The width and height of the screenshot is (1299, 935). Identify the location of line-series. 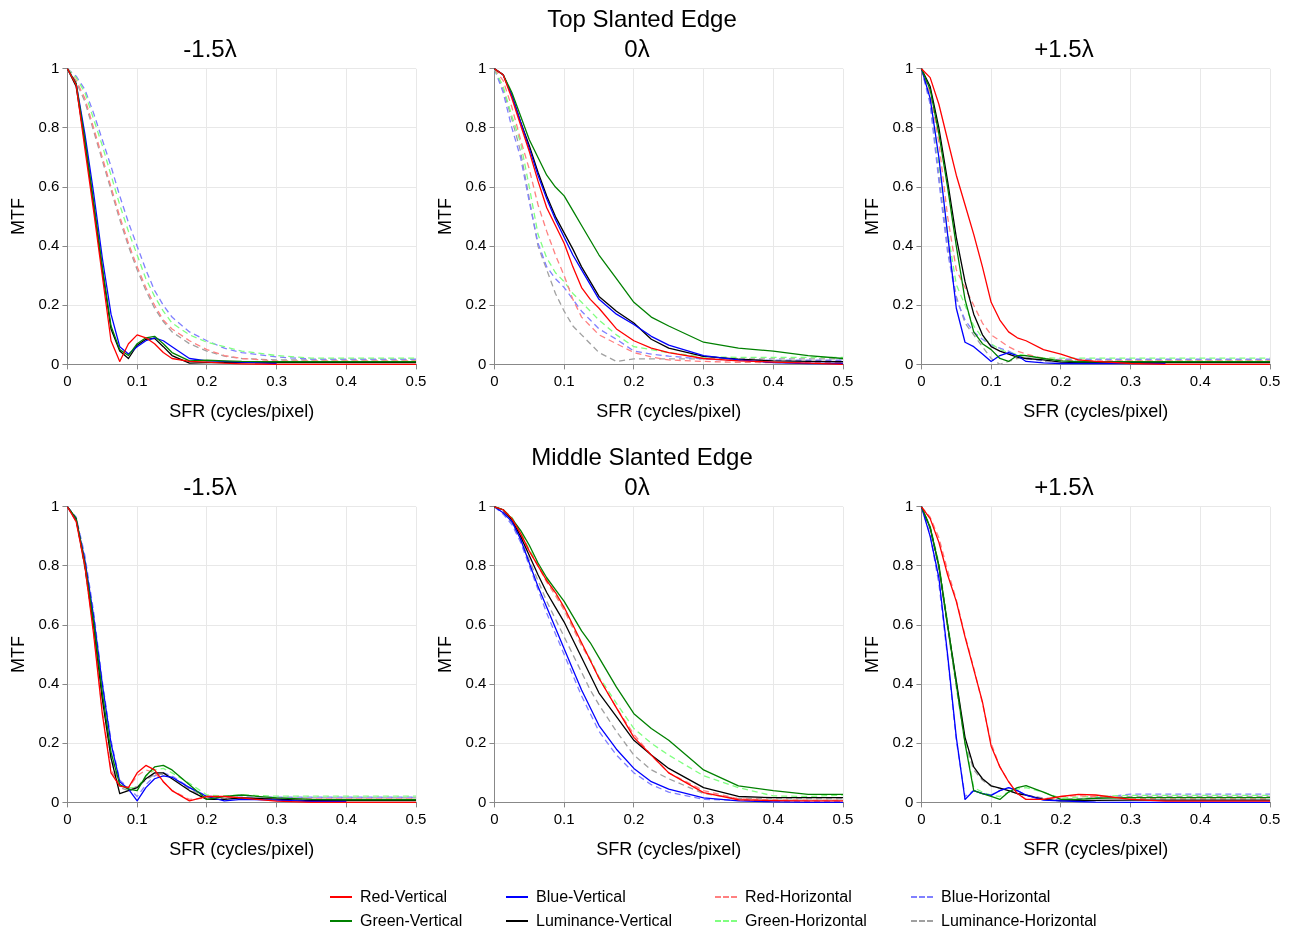
(272, 782).